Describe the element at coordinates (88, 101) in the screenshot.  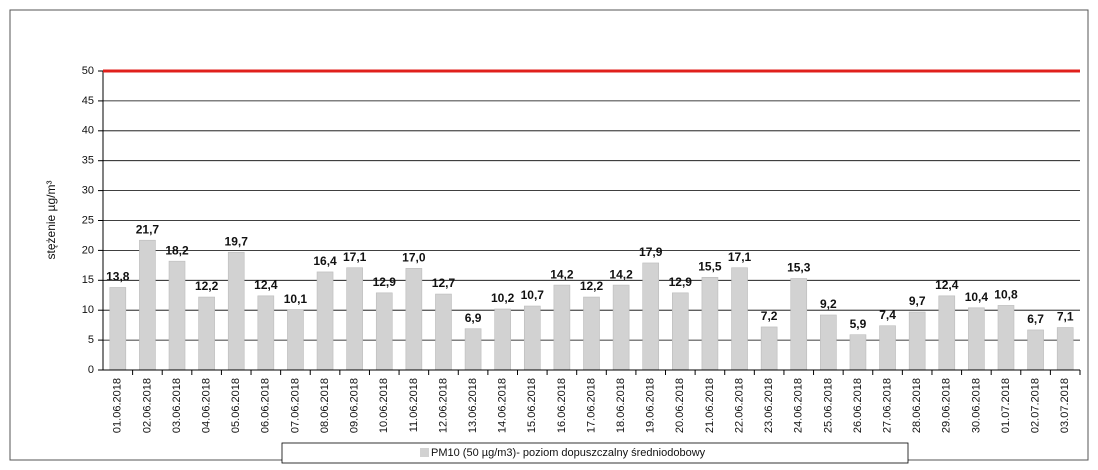
I see `y-tick-label: 45` at that location.